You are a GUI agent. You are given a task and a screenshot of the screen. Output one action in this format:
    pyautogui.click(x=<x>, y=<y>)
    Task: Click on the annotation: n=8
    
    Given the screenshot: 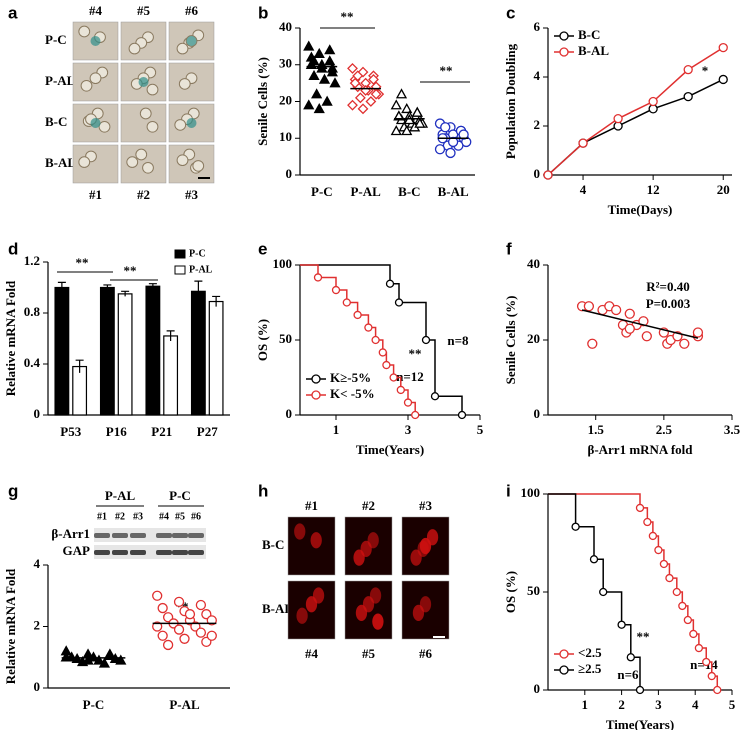 What is the action you would take?
    pyautogui.click(x=458, y=340)
    